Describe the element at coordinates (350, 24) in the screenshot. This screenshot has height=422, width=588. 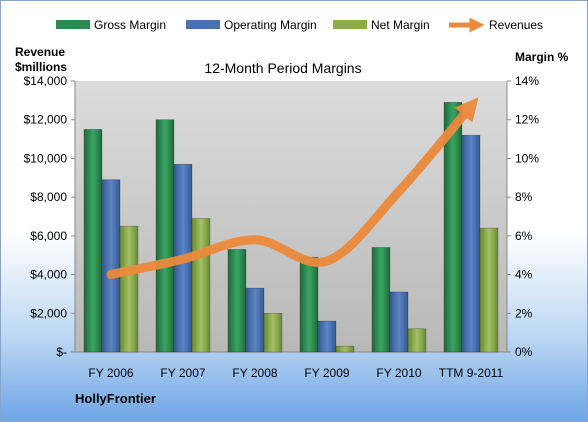
I see `legend-swatch-net-margin` at that location.